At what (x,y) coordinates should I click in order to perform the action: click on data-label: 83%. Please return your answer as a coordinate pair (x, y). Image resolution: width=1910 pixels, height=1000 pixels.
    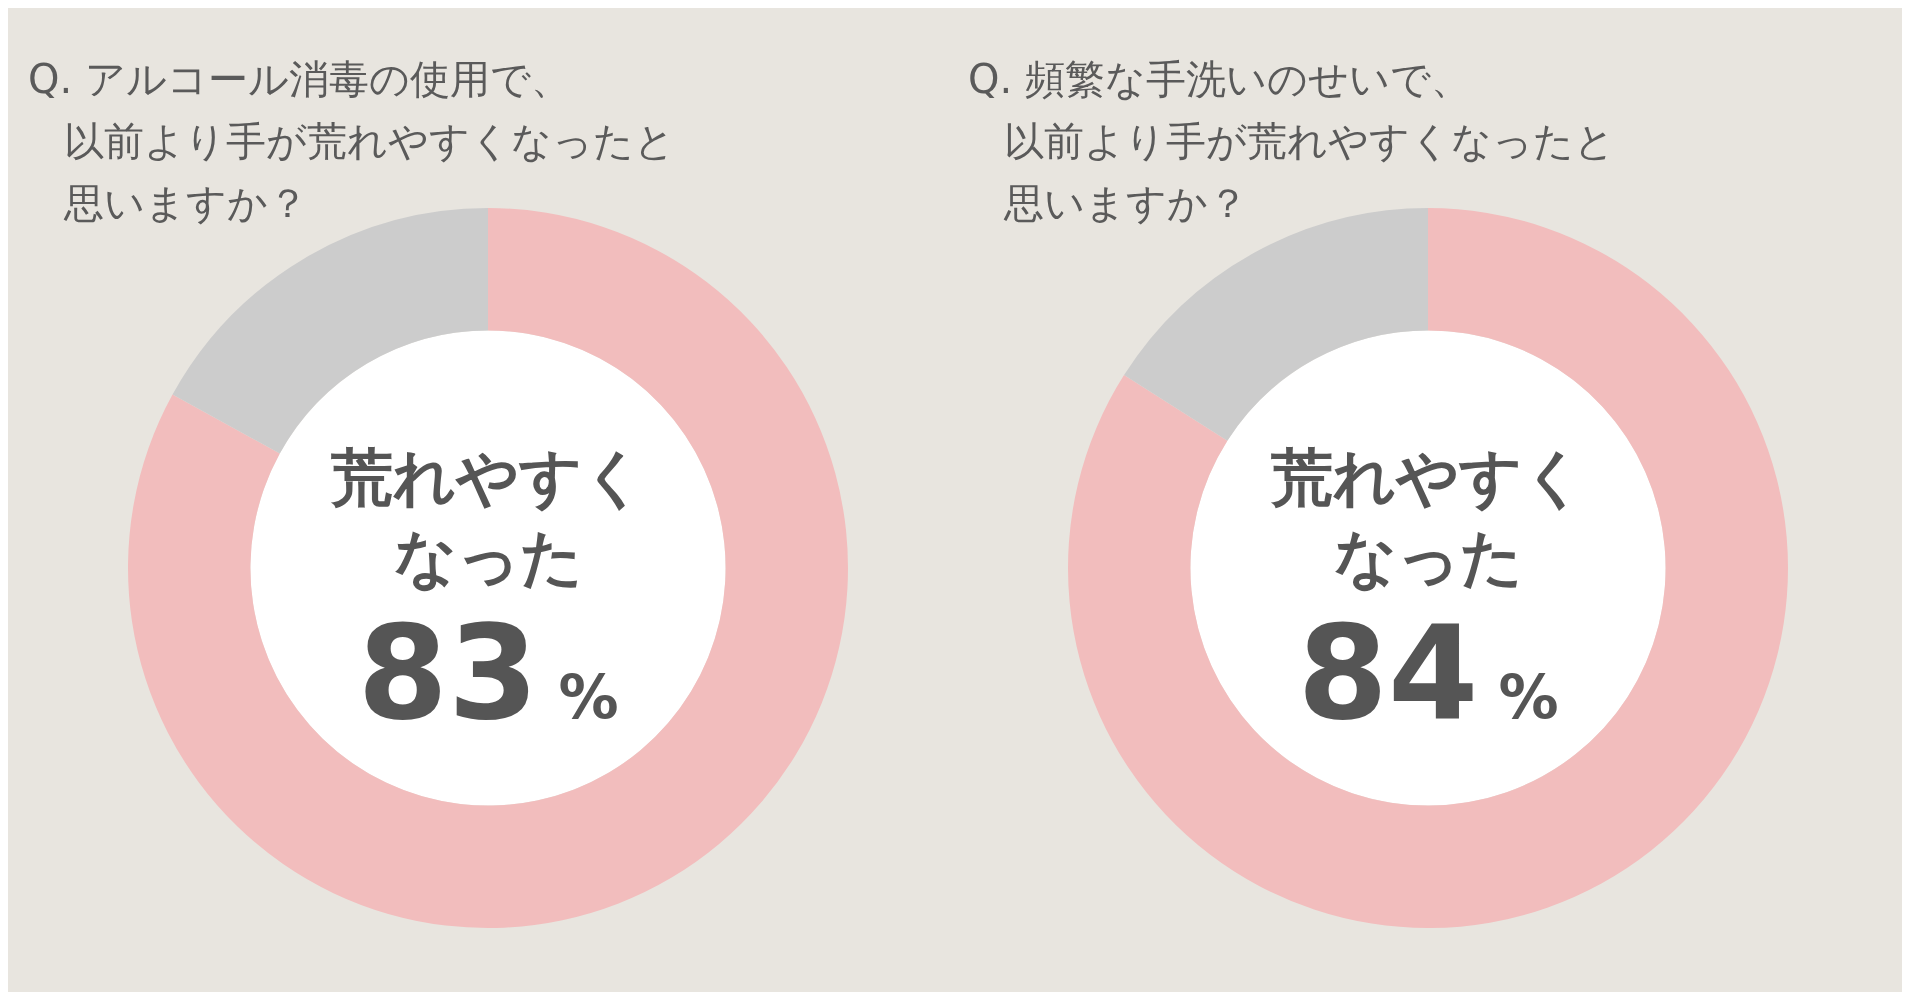
    Looking at the image, I should click on (488, 674).